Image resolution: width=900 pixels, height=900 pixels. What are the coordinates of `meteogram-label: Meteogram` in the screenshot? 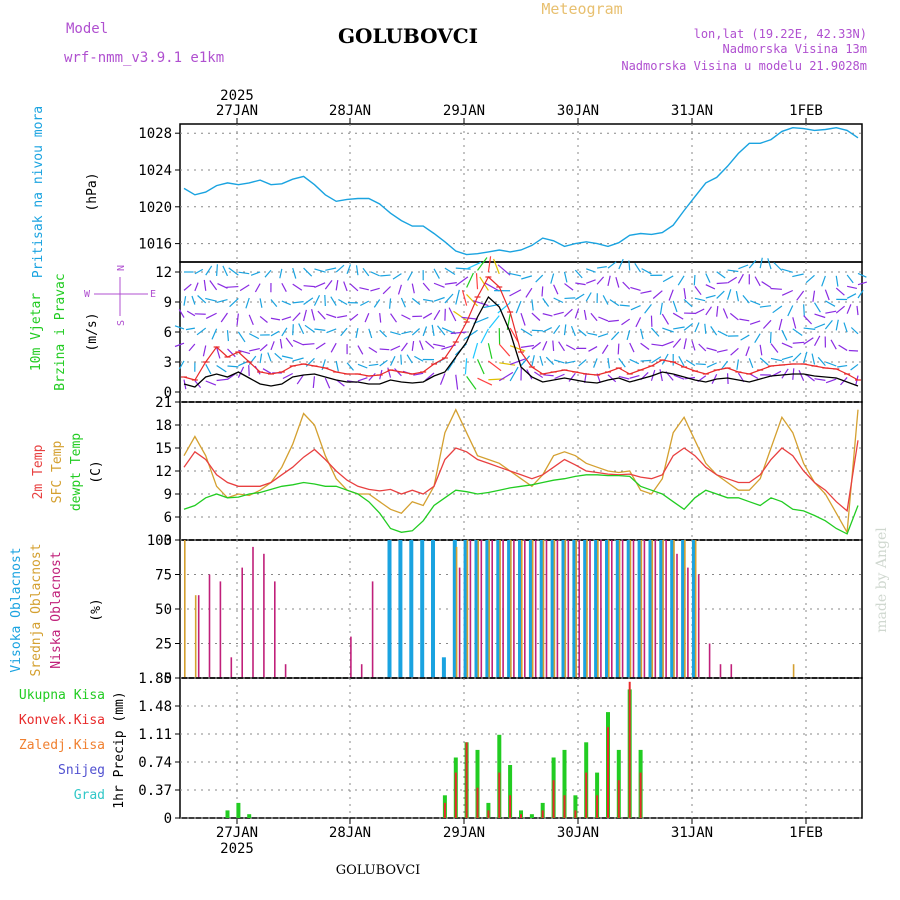 It's located at (581, 9).